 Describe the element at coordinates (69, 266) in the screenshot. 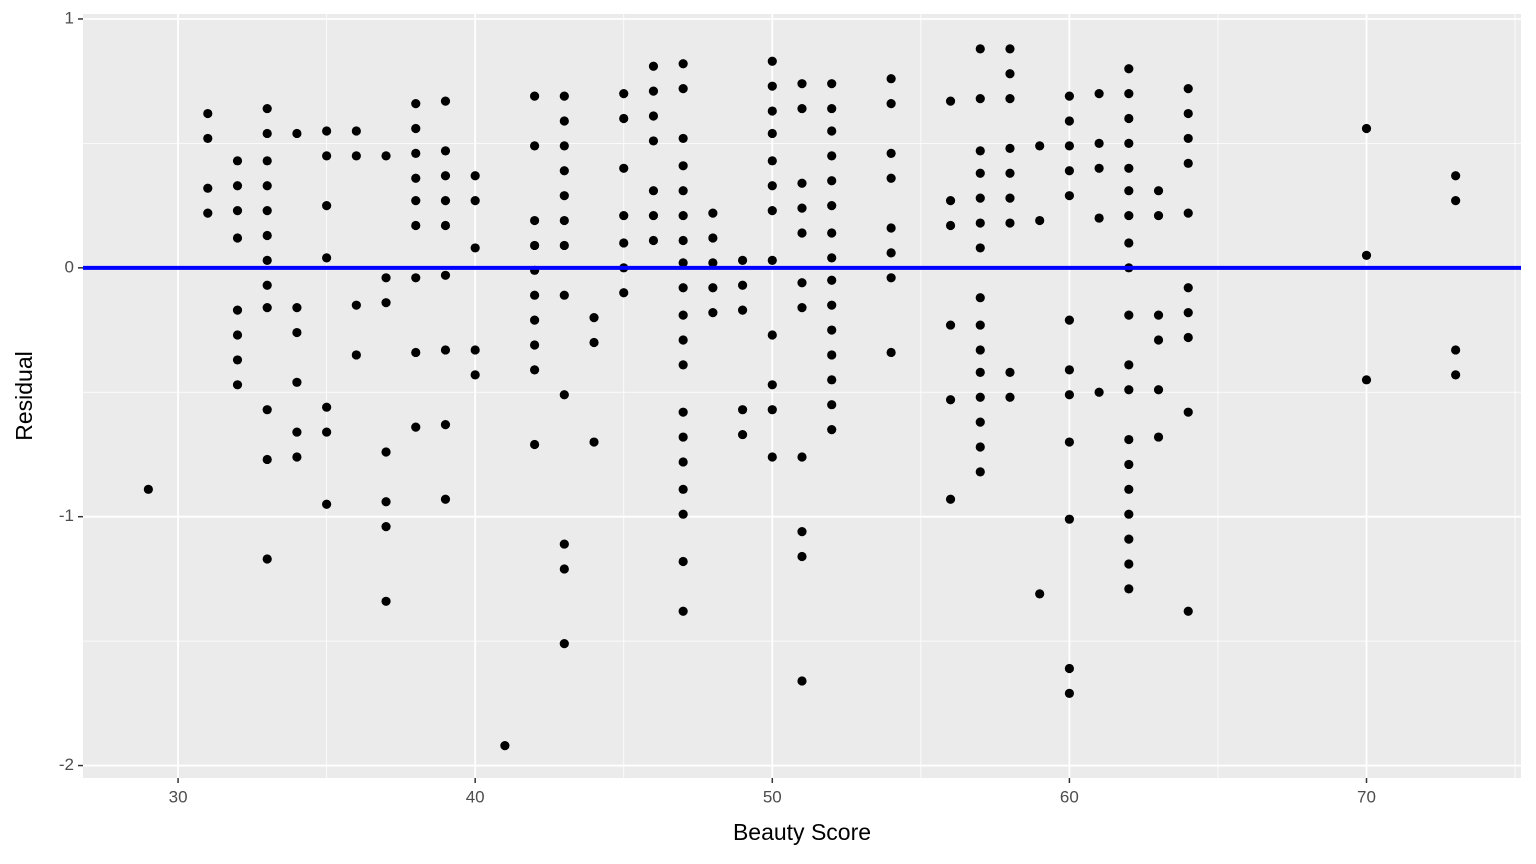

I see `y-tick-label: 0` at that location.